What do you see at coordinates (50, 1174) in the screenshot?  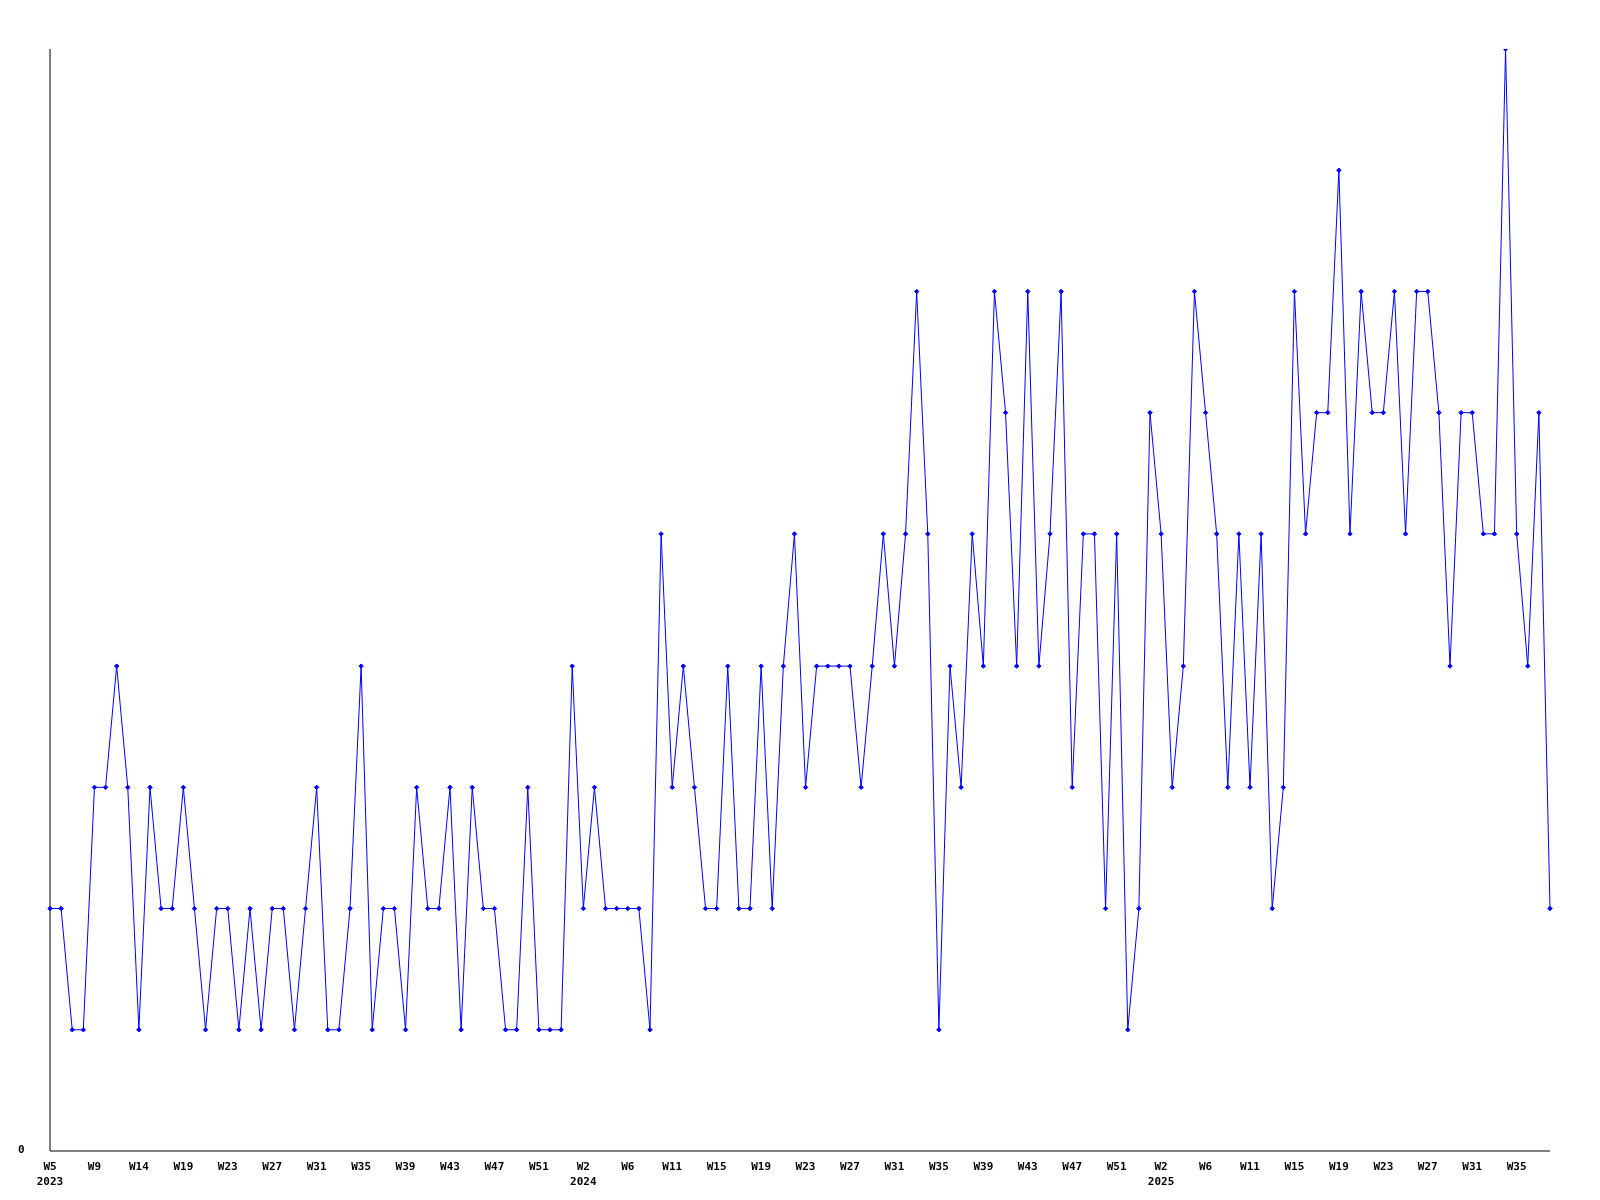 I see `x-tick-label: W5 2023` at bounding box center [50, 1174].